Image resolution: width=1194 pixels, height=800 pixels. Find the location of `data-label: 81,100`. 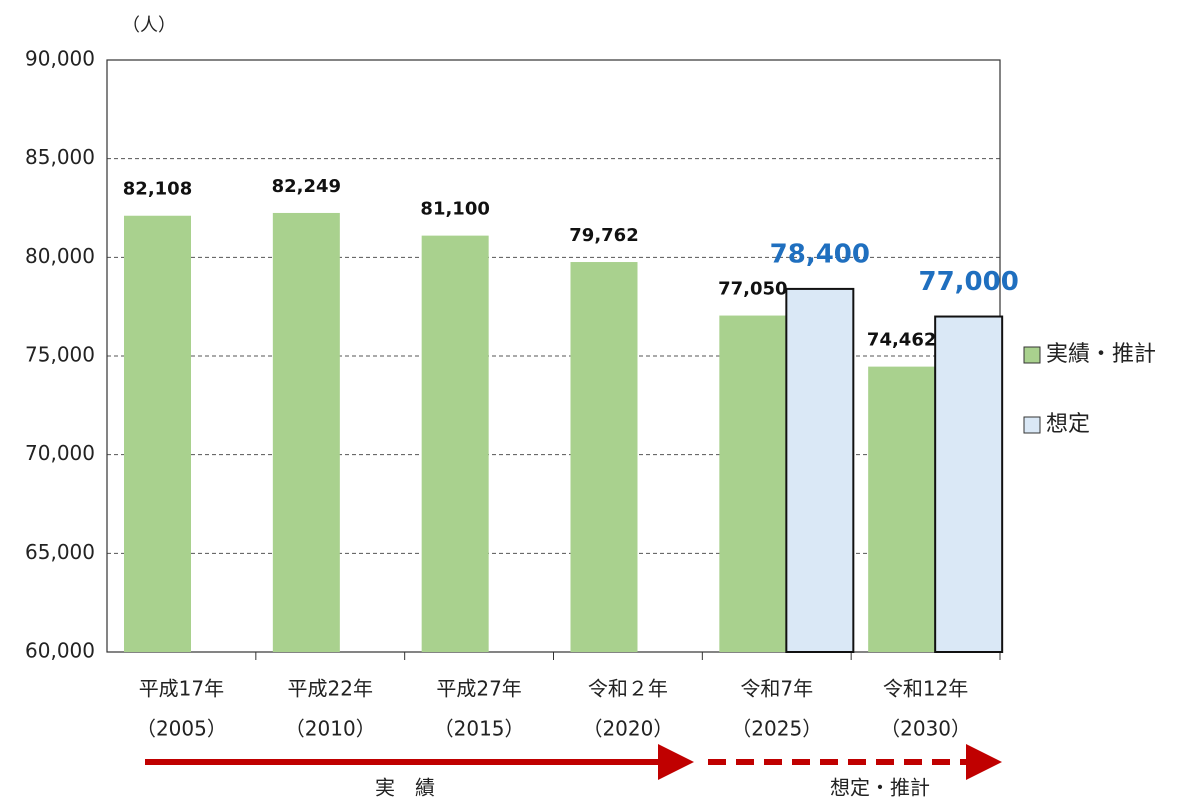

data-label: 81,100 is located at coordinates (454, 209).